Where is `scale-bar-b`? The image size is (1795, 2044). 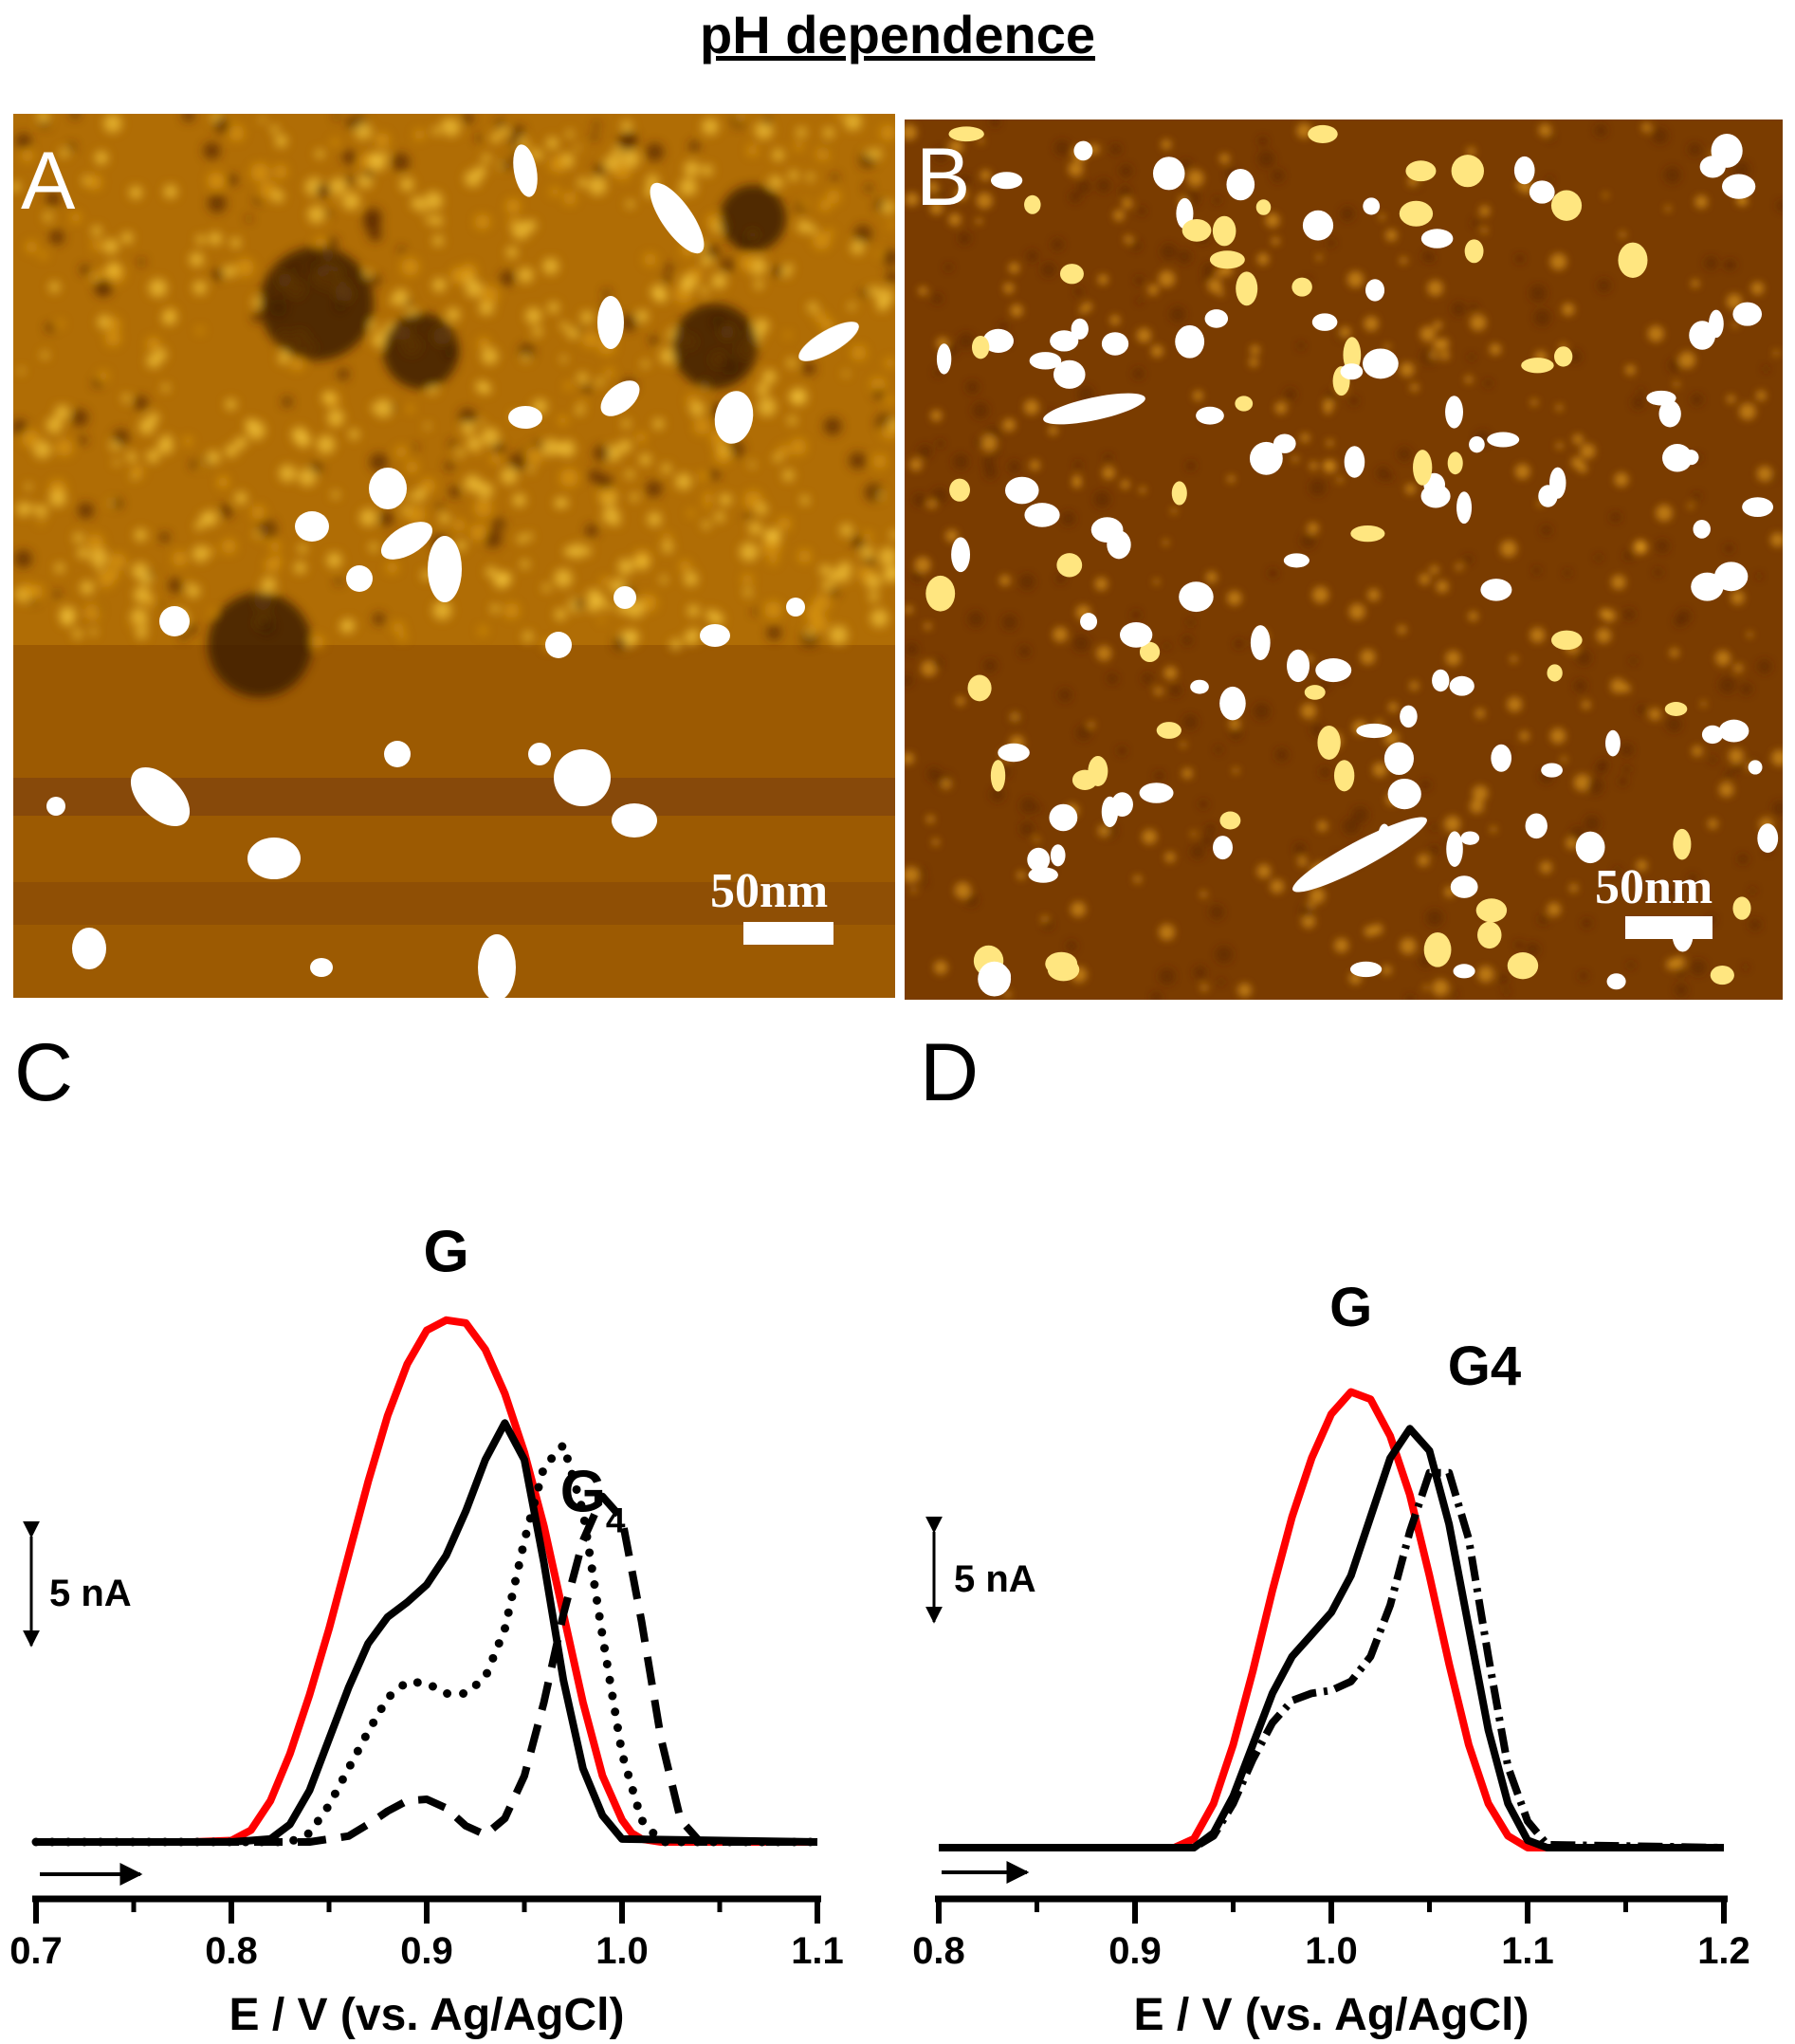
scale-bar-b is located at coordinates (1669, 927).